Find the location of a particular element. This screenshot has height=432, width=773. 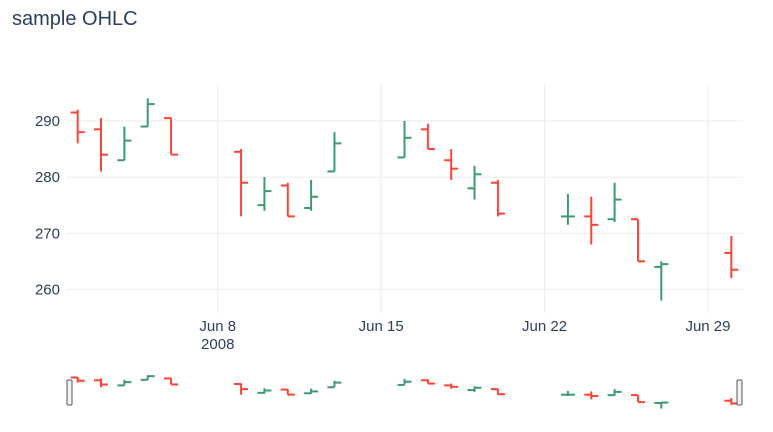

range-slider-background is located at coordinates (404, 390).